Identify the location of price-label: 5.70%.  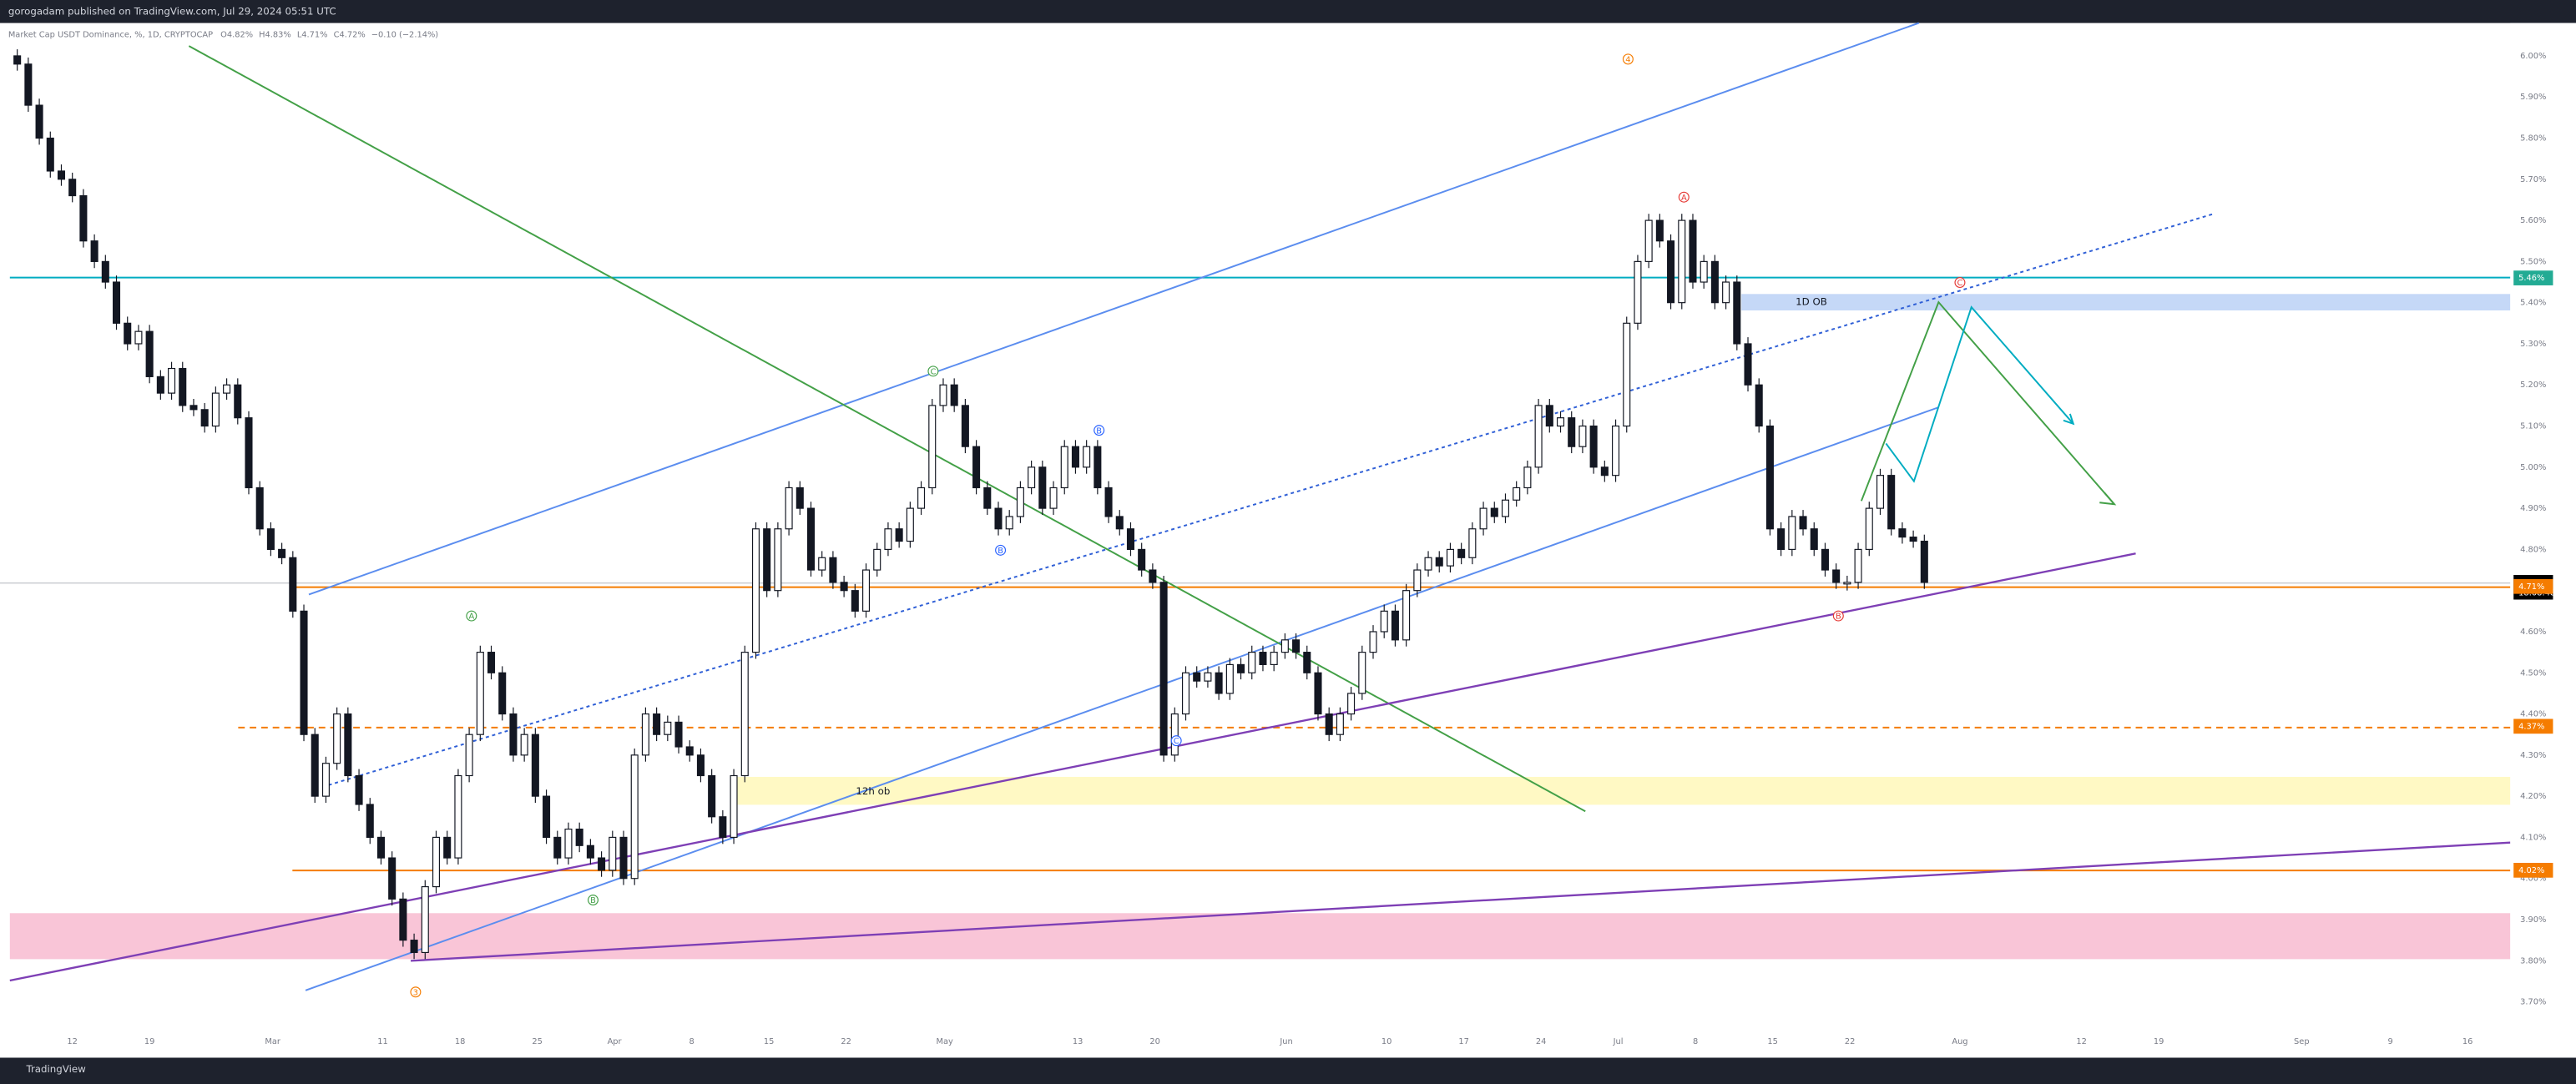
(2533, 179).